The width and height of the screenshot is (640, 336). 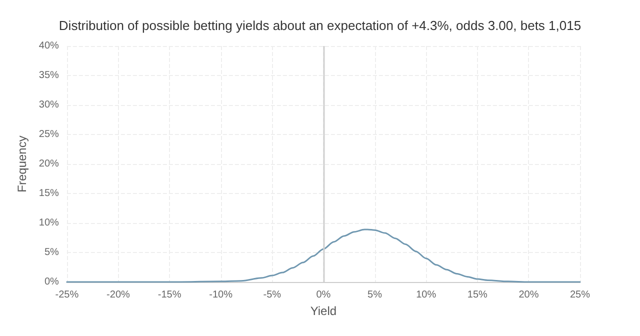 What do you see at coordinates (323, 295) in the screenshot?
I see `x-tick-label: 0%` at bounding box center [323, 295].